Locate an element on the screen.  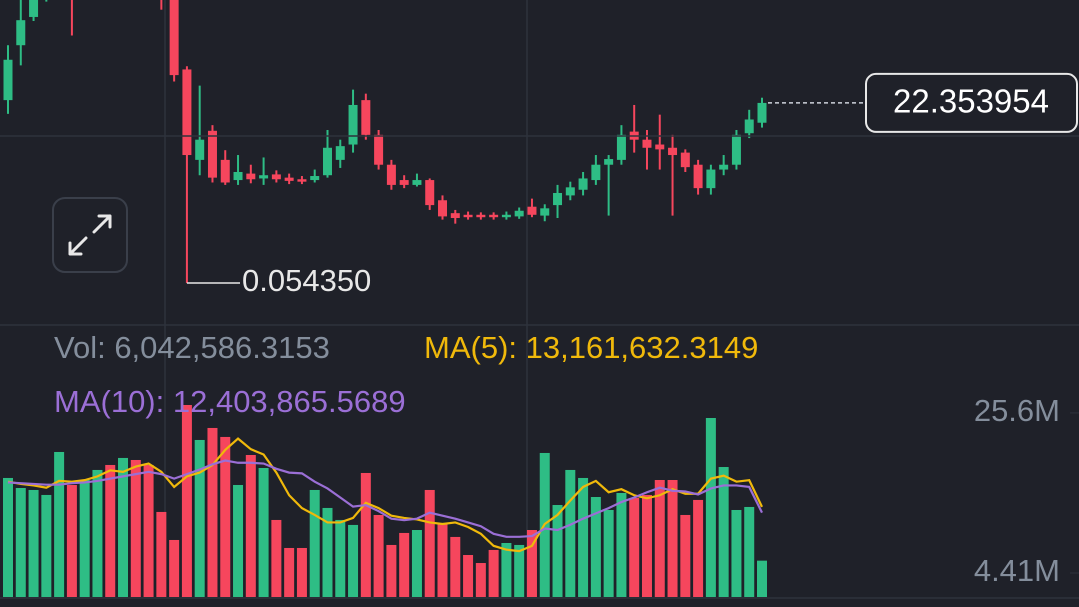
indicator-label: MA(10): 12,403,865.5689 is located at coordinates (230, 401).